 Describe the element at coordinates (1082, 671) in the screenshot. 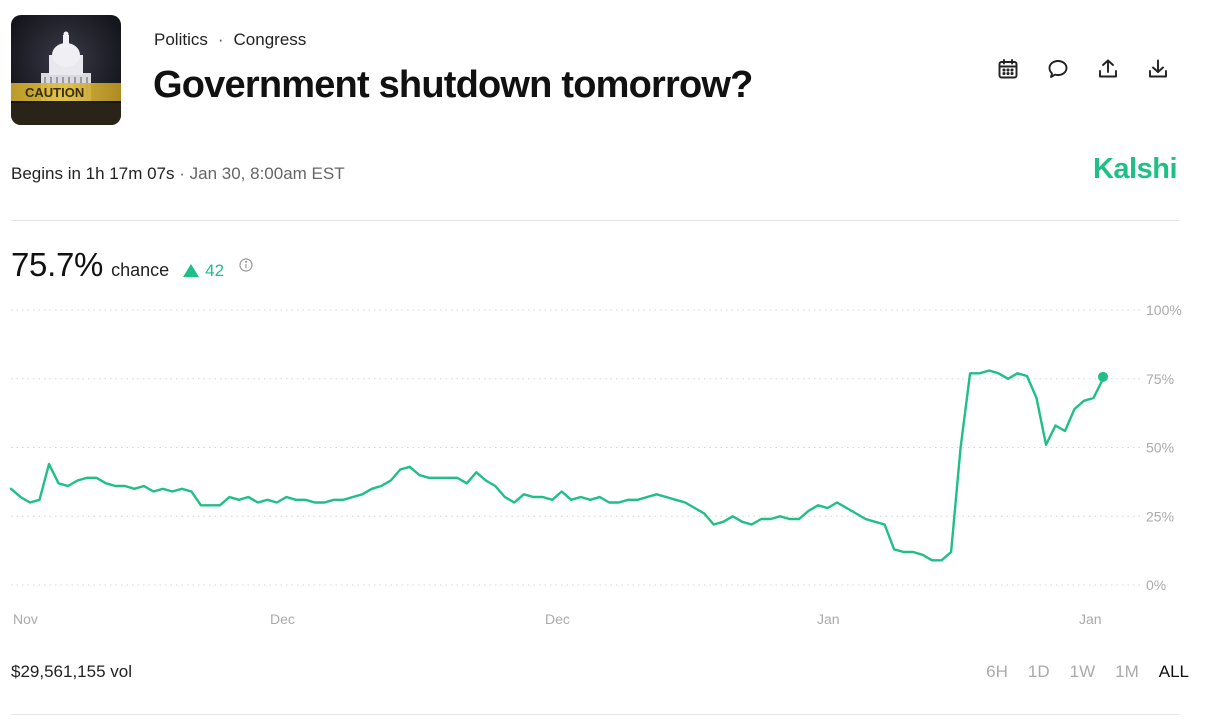

I see `range-1w: 1W` at that location.